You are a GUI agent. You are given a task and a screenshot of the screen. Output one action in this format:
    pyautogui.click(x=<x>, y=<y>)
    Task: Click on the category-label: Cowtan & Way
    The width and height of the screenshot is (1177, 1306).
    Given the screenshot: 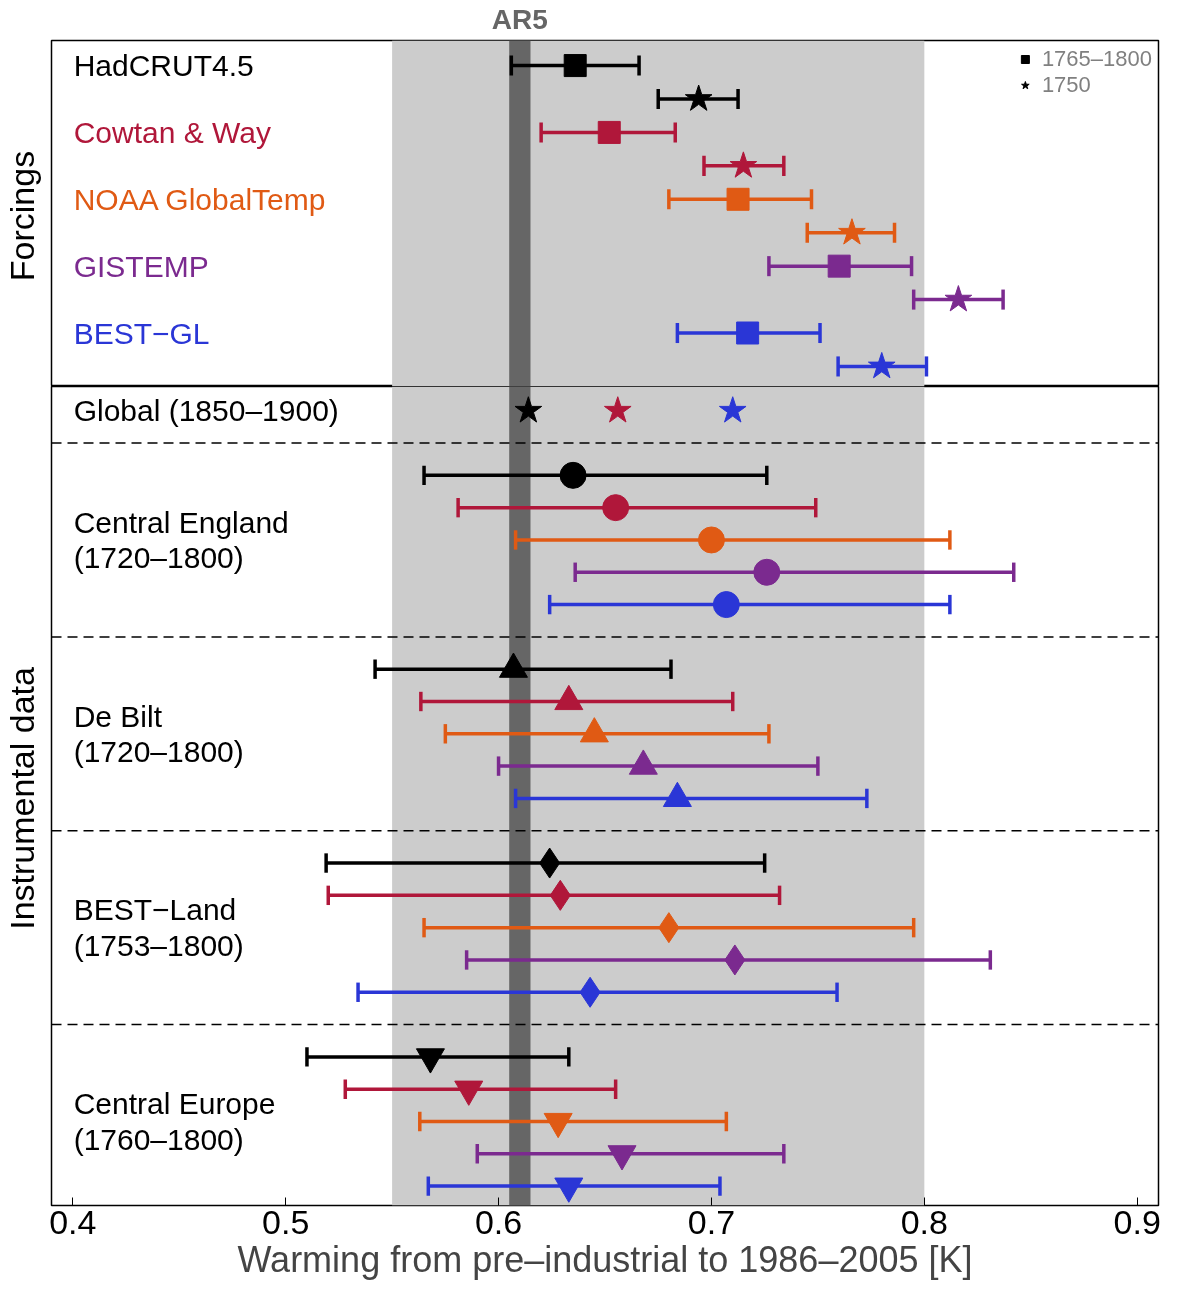 What is the action you would take?
    pyautogui.click(x=172, y=132)
    